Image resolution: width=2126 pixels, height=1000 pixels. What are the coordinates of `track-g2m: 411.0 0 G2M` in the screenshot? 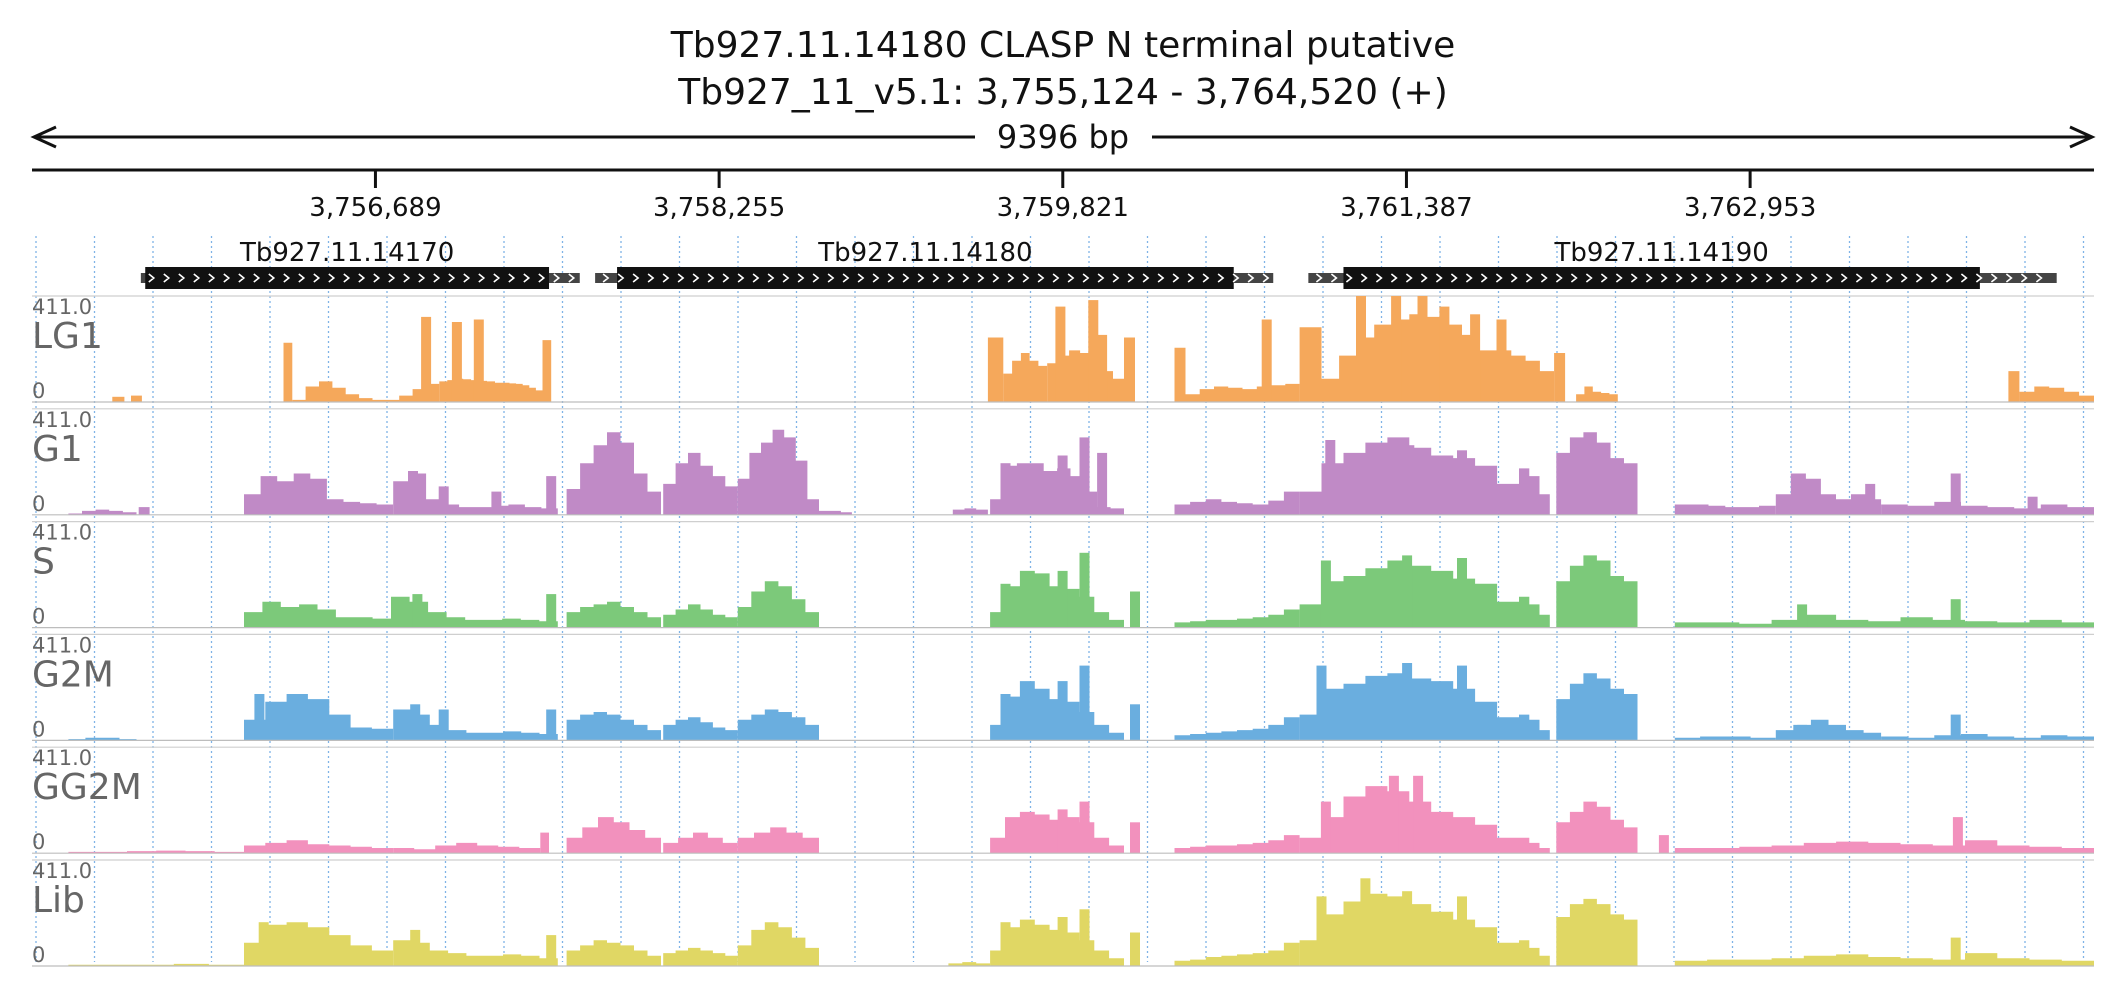 It's located at (1063, 687).